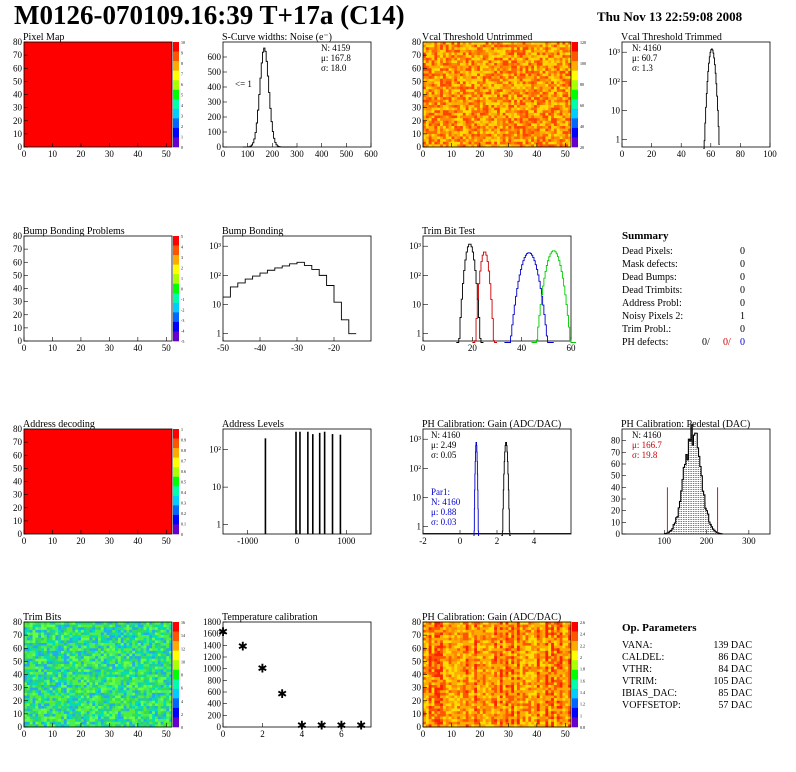 This screenshot has height=772, width=796. What do you see at coordinates (685, 424) in the screenshot?
I see `chart-title: PH Calibration: Pedestal (DAC)` at bounding box center [685, 424].